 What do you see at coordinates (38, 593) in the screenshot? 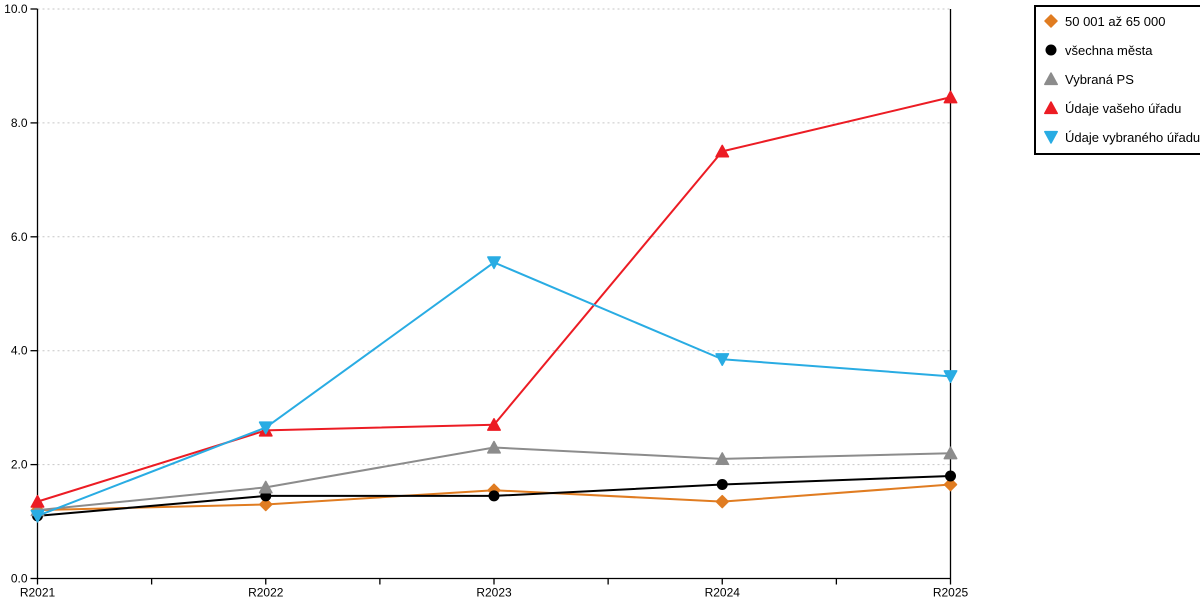
I see `x-tick-label: R2021` at bounding box center [38, 593].